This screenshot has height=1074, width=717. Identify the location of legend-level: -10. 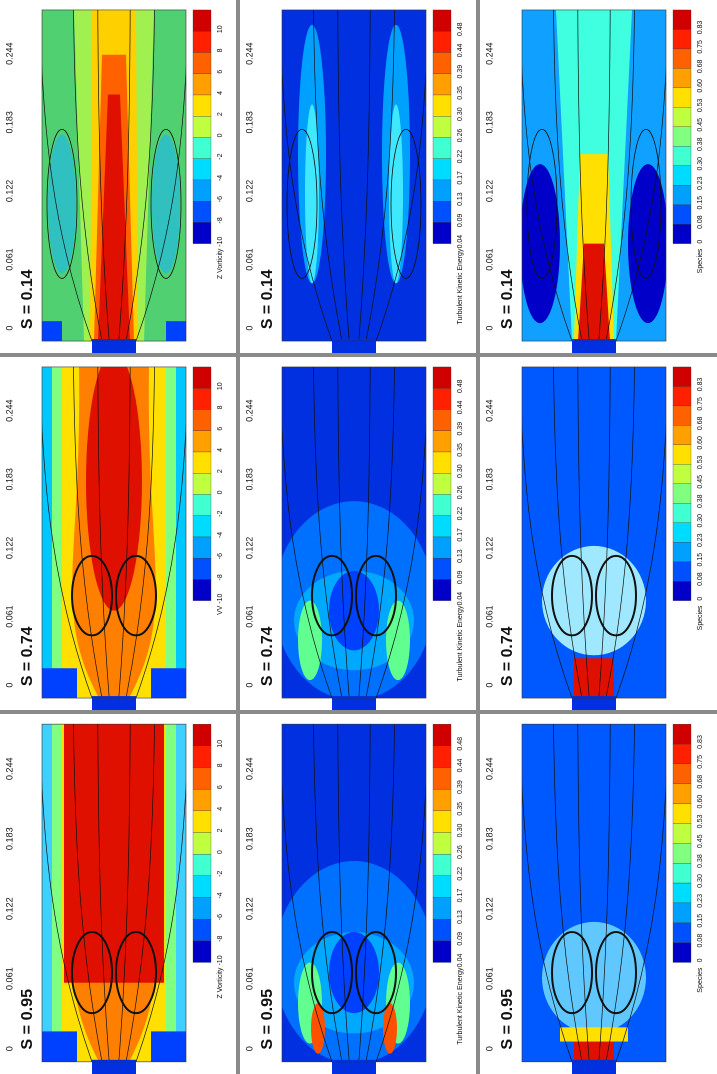
(220, 241).